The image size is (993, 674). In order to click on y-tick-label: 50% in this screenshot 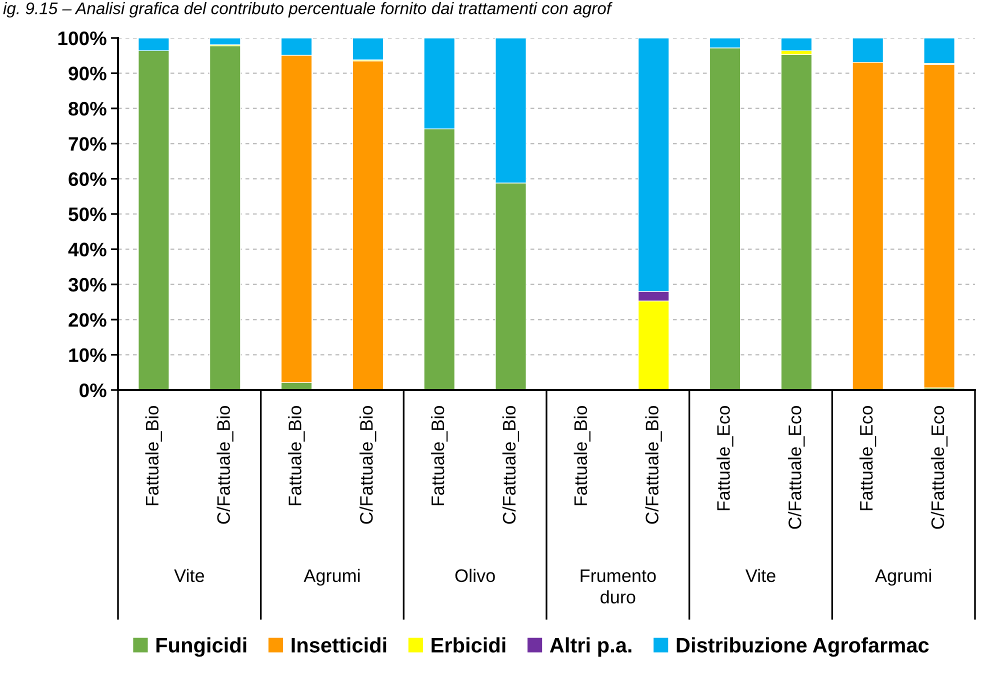, I will do `click(87, 214)`.